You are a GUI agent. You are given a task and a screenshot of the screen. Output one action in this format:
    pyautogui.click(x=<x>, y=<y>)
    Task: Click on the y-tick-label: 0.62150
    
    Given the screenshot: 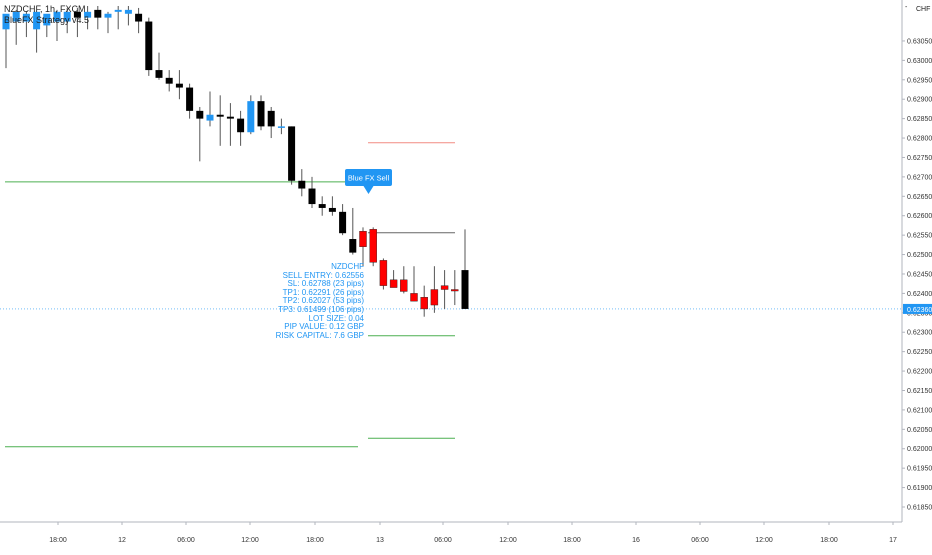 What is the action you would take?
    pyautogui.click(x=919, y=391)
    